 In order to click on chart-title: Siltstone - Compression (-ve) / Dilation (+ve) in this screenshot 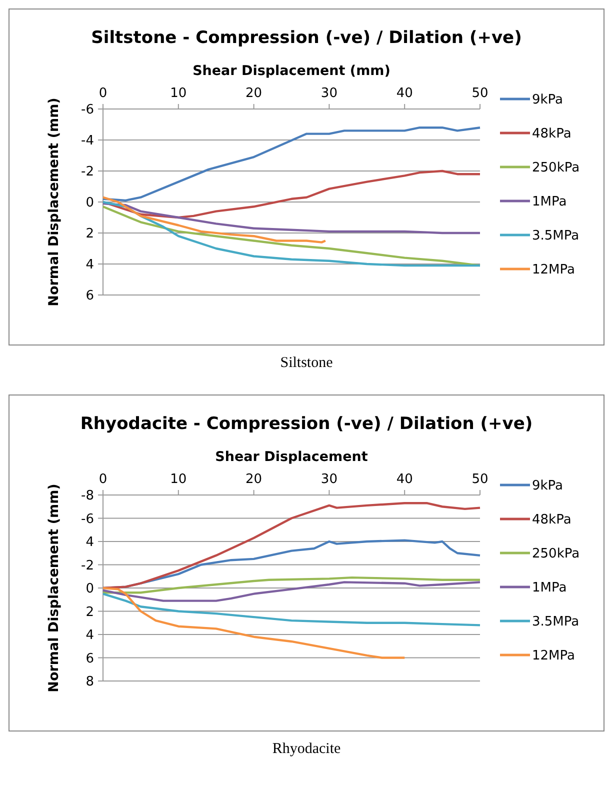, I will do `click(306, 38)`.